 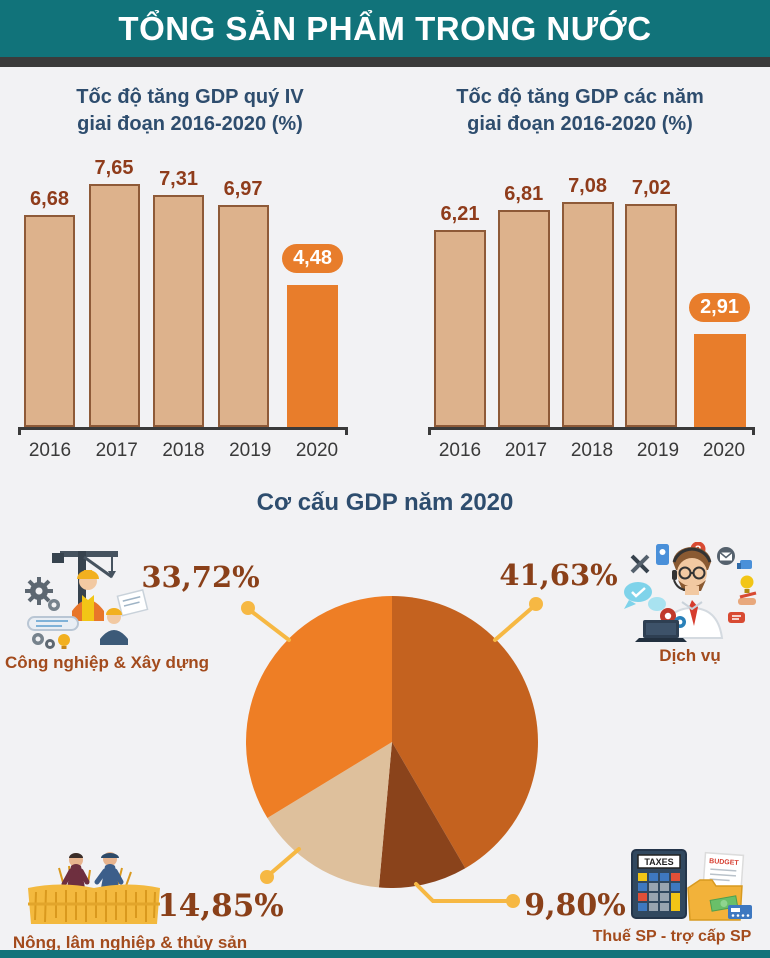 What do you see at coordinates (200, 577) in the screenshot?
I see `pie-value-industry: 33,72%` at bounding box center [200, 577].